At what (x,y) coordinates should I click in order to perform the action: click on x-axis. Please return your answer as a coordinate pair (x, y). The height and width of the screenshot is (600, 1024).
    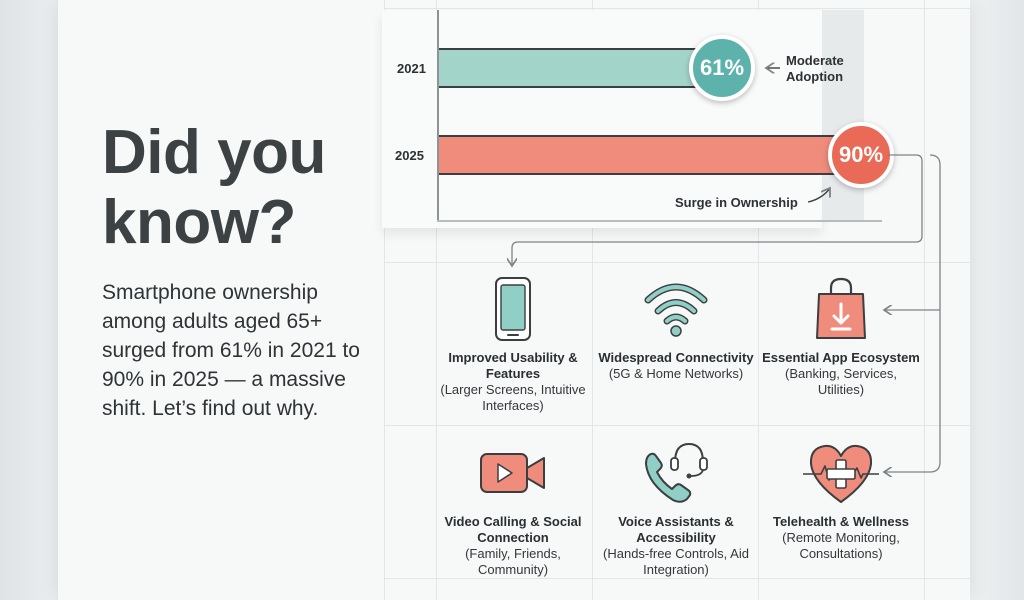
    Looking at the image, I should click on (659, 221).